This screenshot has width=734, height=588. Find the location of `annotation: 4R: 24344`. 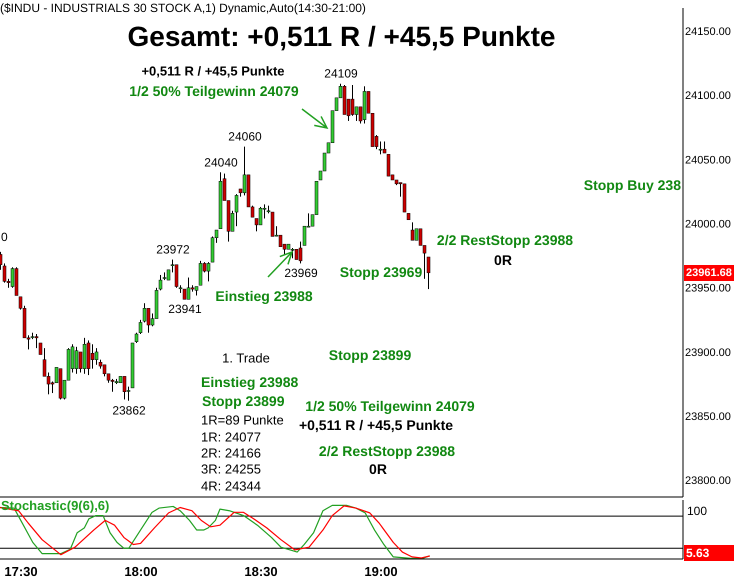

annotation: 4R: 24344 is located at coordinates (231, 486).